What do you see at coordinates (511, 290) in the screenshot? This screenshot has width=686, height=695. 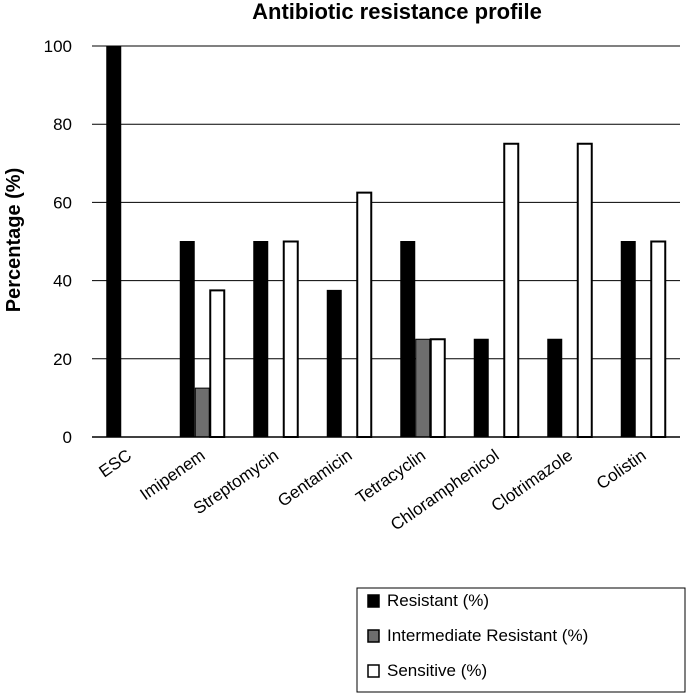 I see `bar-sensitive-chloramphenicol` at bounding box center [511, 290].